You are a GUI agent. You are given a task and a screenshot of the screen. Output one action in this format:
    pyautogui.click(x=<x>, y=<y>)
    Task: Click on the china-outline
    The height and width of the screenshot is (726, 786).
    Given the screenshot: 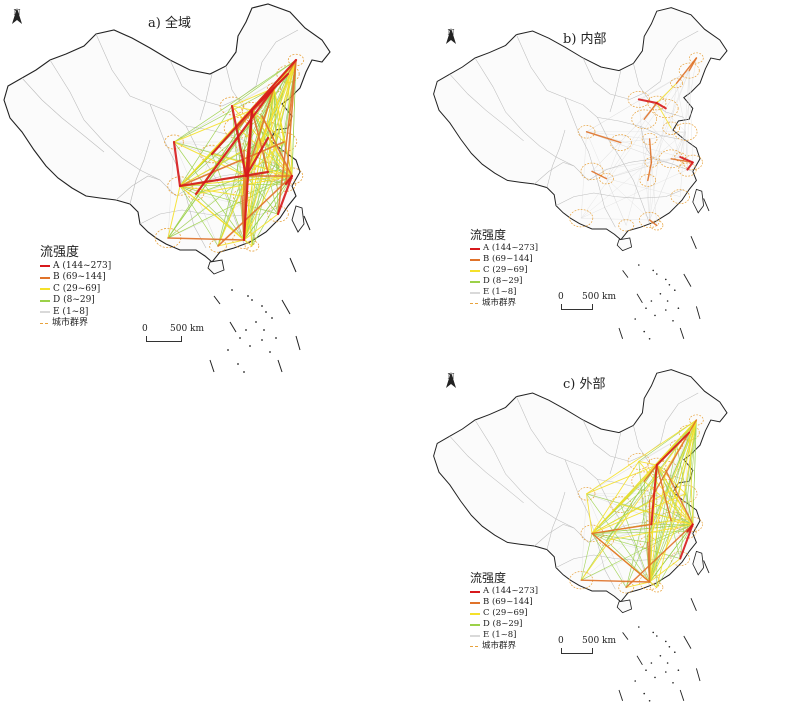 What is the action you would take?
    pyautogui.click(x=580, y=124)
    